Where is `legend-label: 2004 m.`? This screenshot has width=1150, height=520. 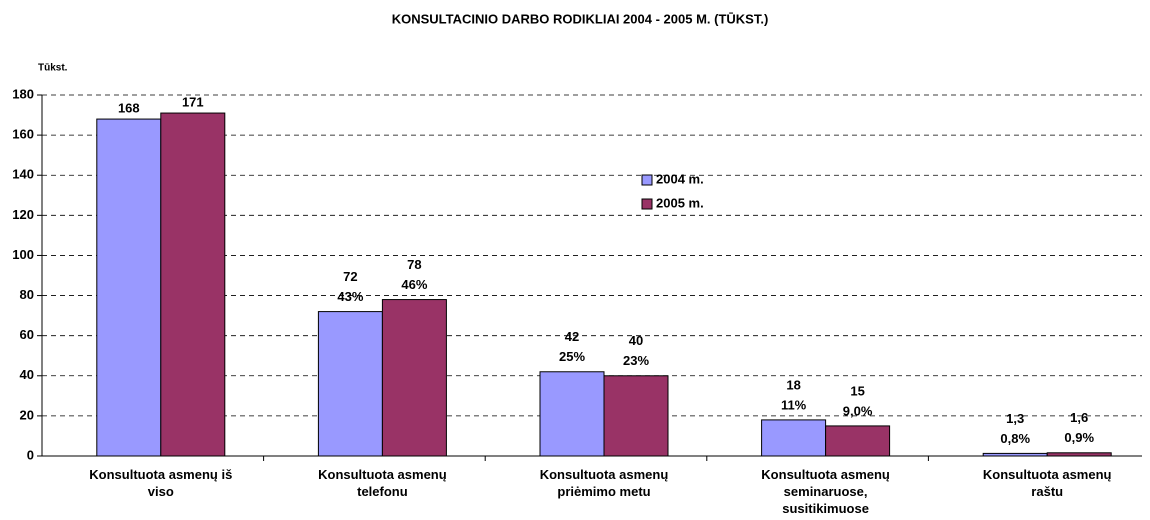
legend-label: 2004 m. is located at coordinates (680, 178).